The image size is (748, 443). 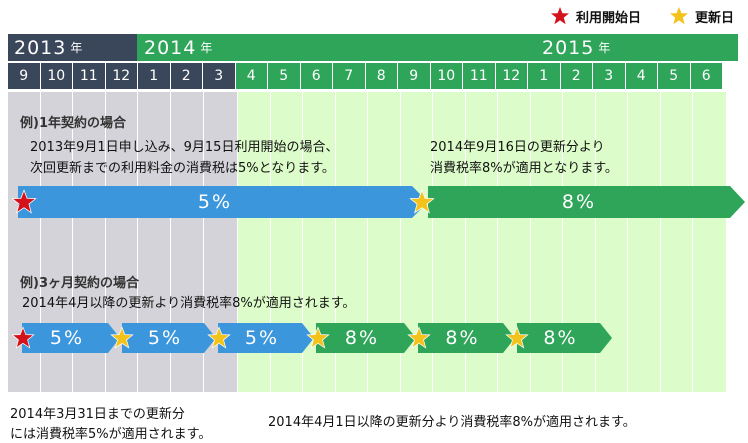 I want to click on example1-note-right-2: 消費税率8%が適用となります。, so click(x=524, y=168).